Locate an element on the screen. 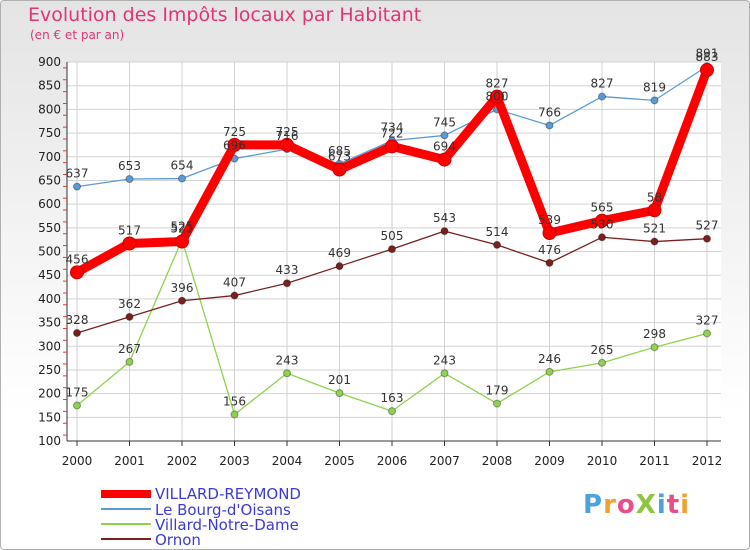 The image size is (750, 550). point-villard-notre-dame-2008 is located at coordinates (497, 403).